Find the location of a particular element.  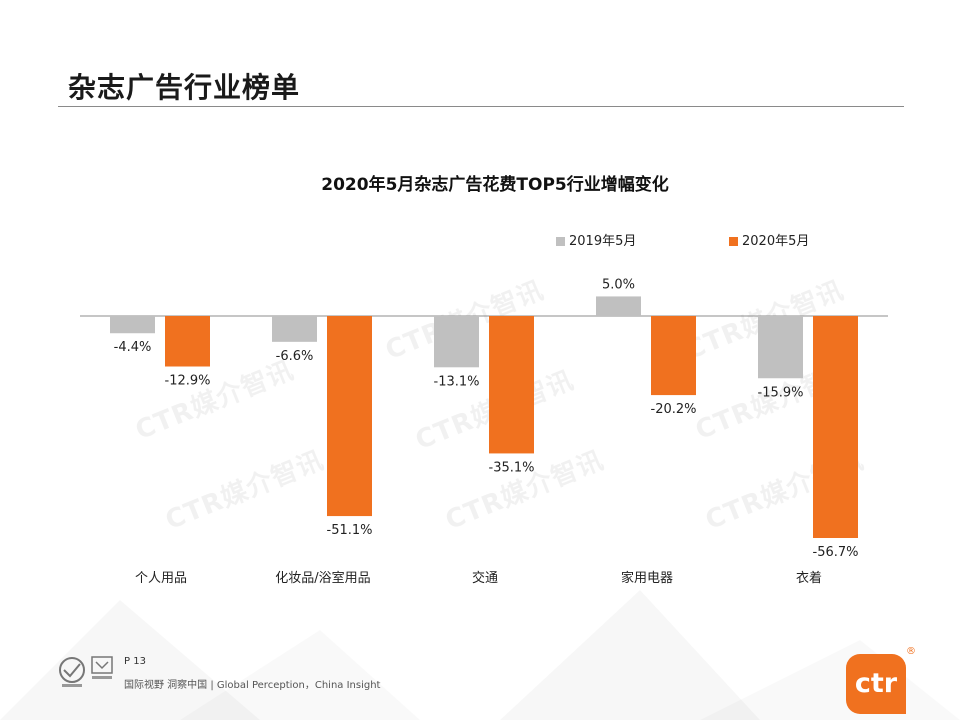

legend-swatch-2020 is located at coordinates (733, 241).